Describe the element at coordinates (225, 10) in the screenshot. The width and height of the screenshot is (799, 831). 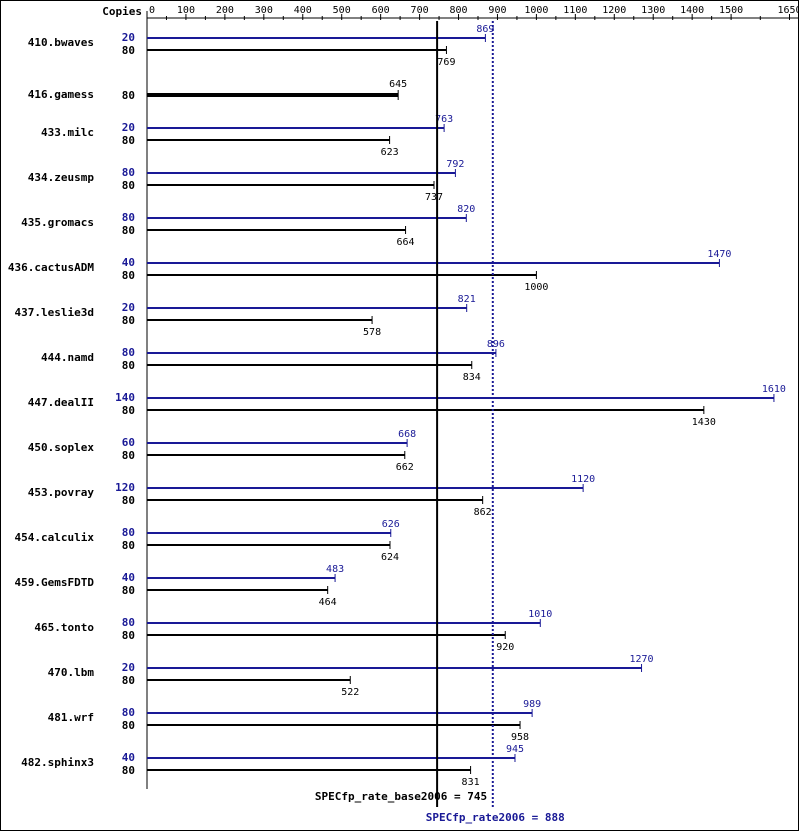
I see `x-tick-label: 200` at that location.